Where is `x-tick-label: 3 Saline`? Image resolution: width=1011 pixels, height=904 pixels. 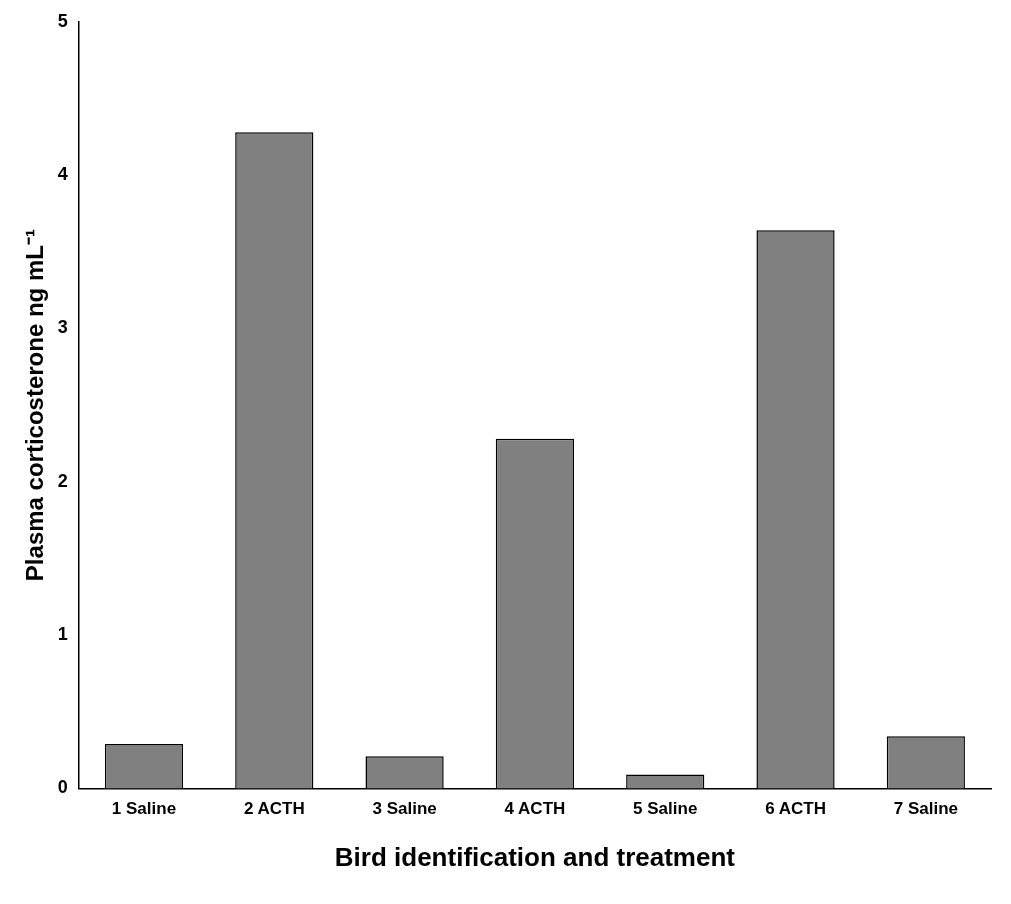 x-tick-label: 3 Saline is located at coordinates (404, 809).